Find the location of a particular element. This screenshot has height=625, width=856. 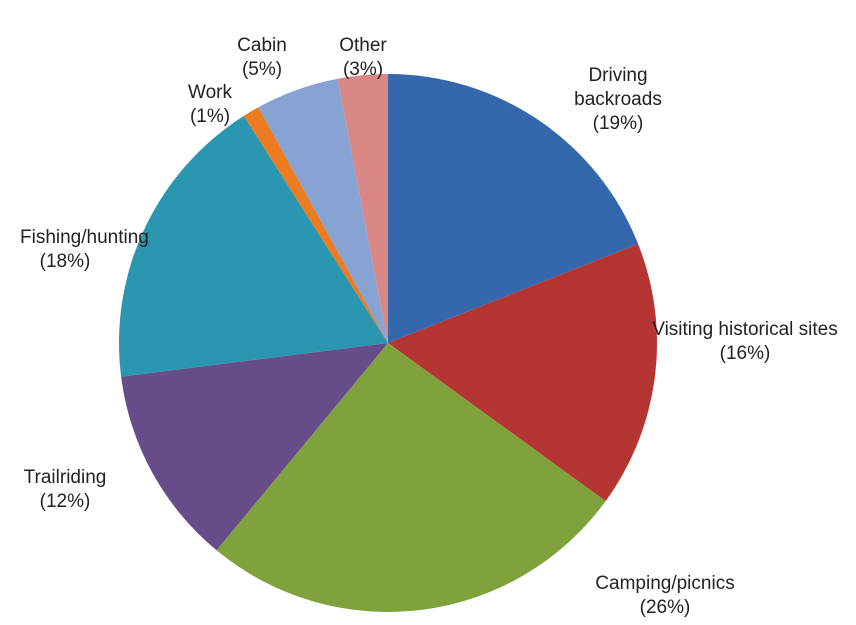

value-label: (26%) is located at coordinates (665, 607).